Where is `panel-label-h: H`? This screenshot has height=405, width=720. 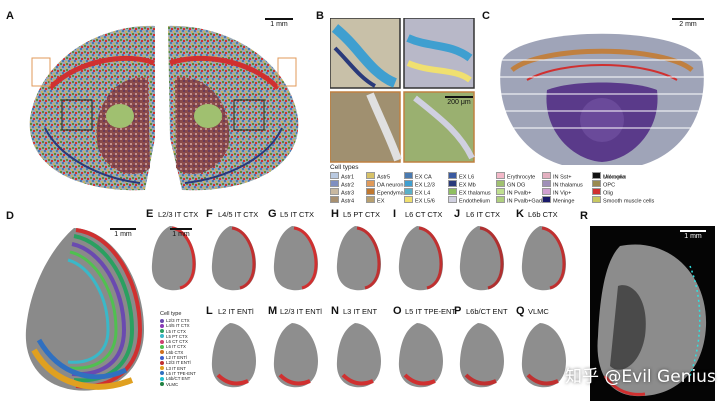 panel-label-h: H is located at coordinates (335, 214).